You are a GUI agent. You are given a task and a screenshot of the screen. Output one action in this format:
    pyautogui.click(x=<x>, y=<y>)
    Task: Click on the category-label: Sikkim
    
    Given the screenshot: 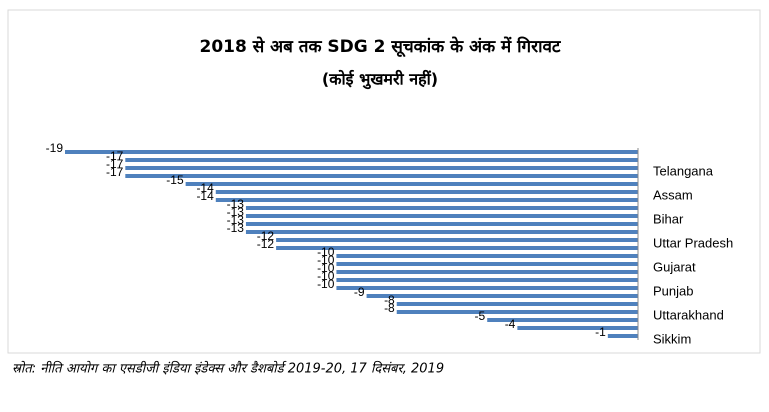 What is the action you would take?
    pyautogui.click(x=672, y=338)
    